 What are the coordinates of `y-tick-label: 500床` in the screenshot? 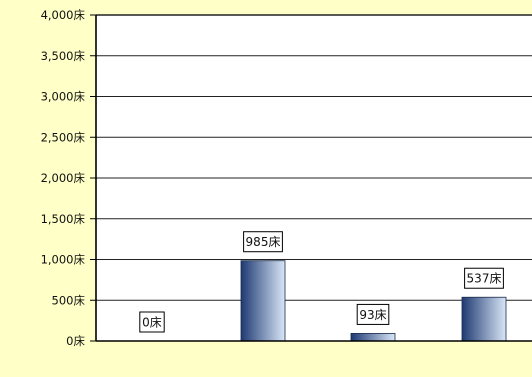 It's located at (69, 300).